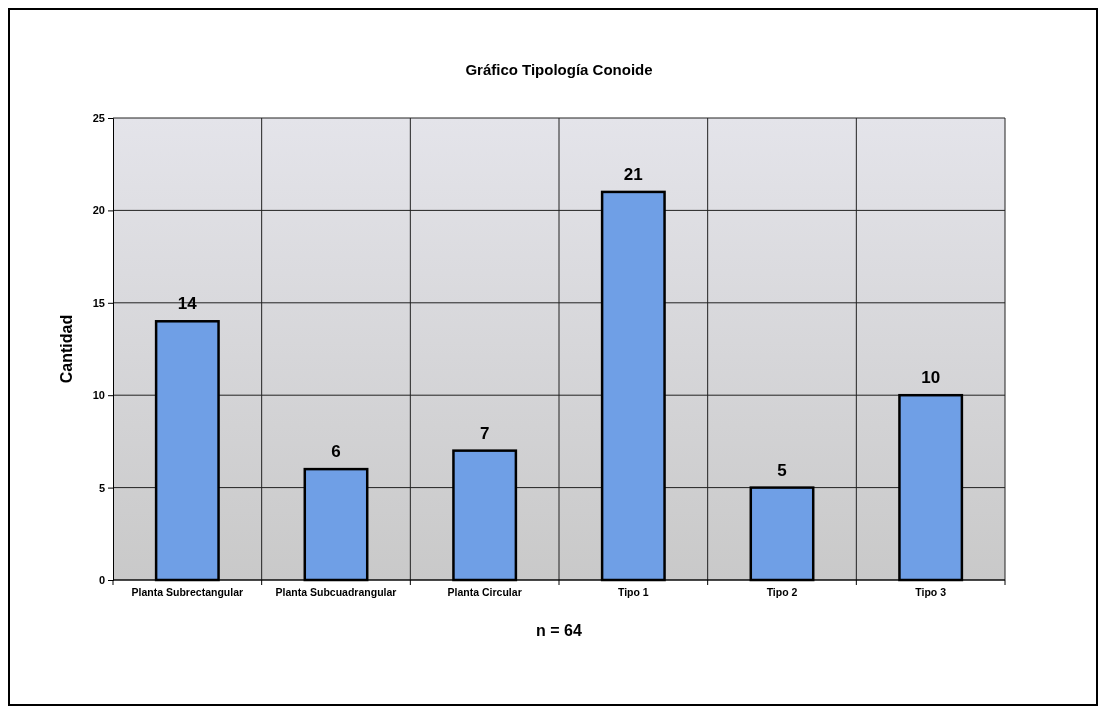  What do you see at coordinates (187, 591) in the screenshot?
I see `x-tick-label: Planta Subrectangular` at bounding box center [187, 591].